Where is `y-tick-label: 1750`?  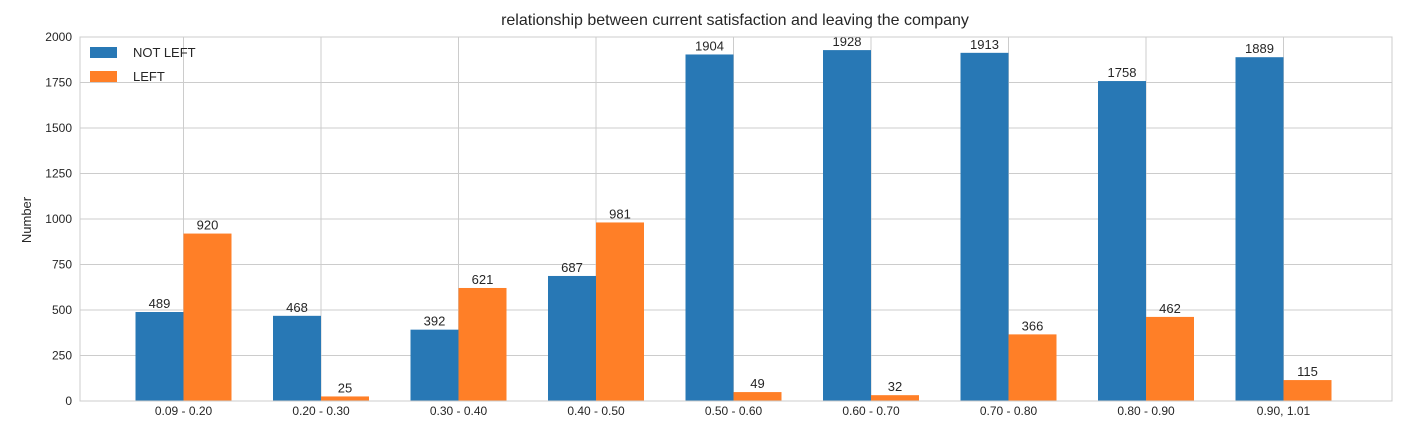 y-tick-label: 1750 is located at coordinates (58, 83).